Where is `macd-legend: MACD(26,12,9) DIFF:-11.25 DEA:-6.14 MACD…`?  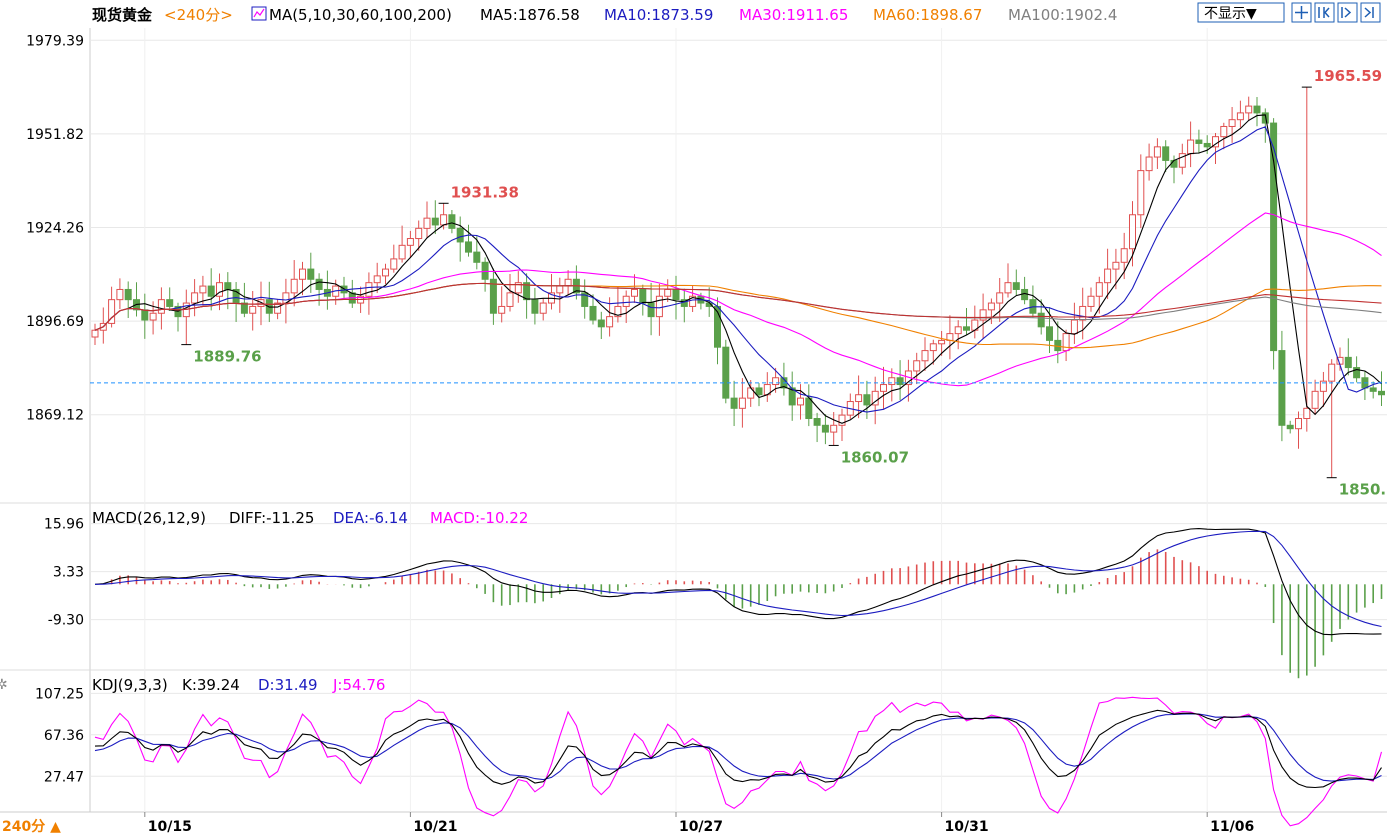
macd-legend: MACD(26,12,9) DIFF:-11.25 DEA:-6.14 MACD… is located at coordinates (310, 518).